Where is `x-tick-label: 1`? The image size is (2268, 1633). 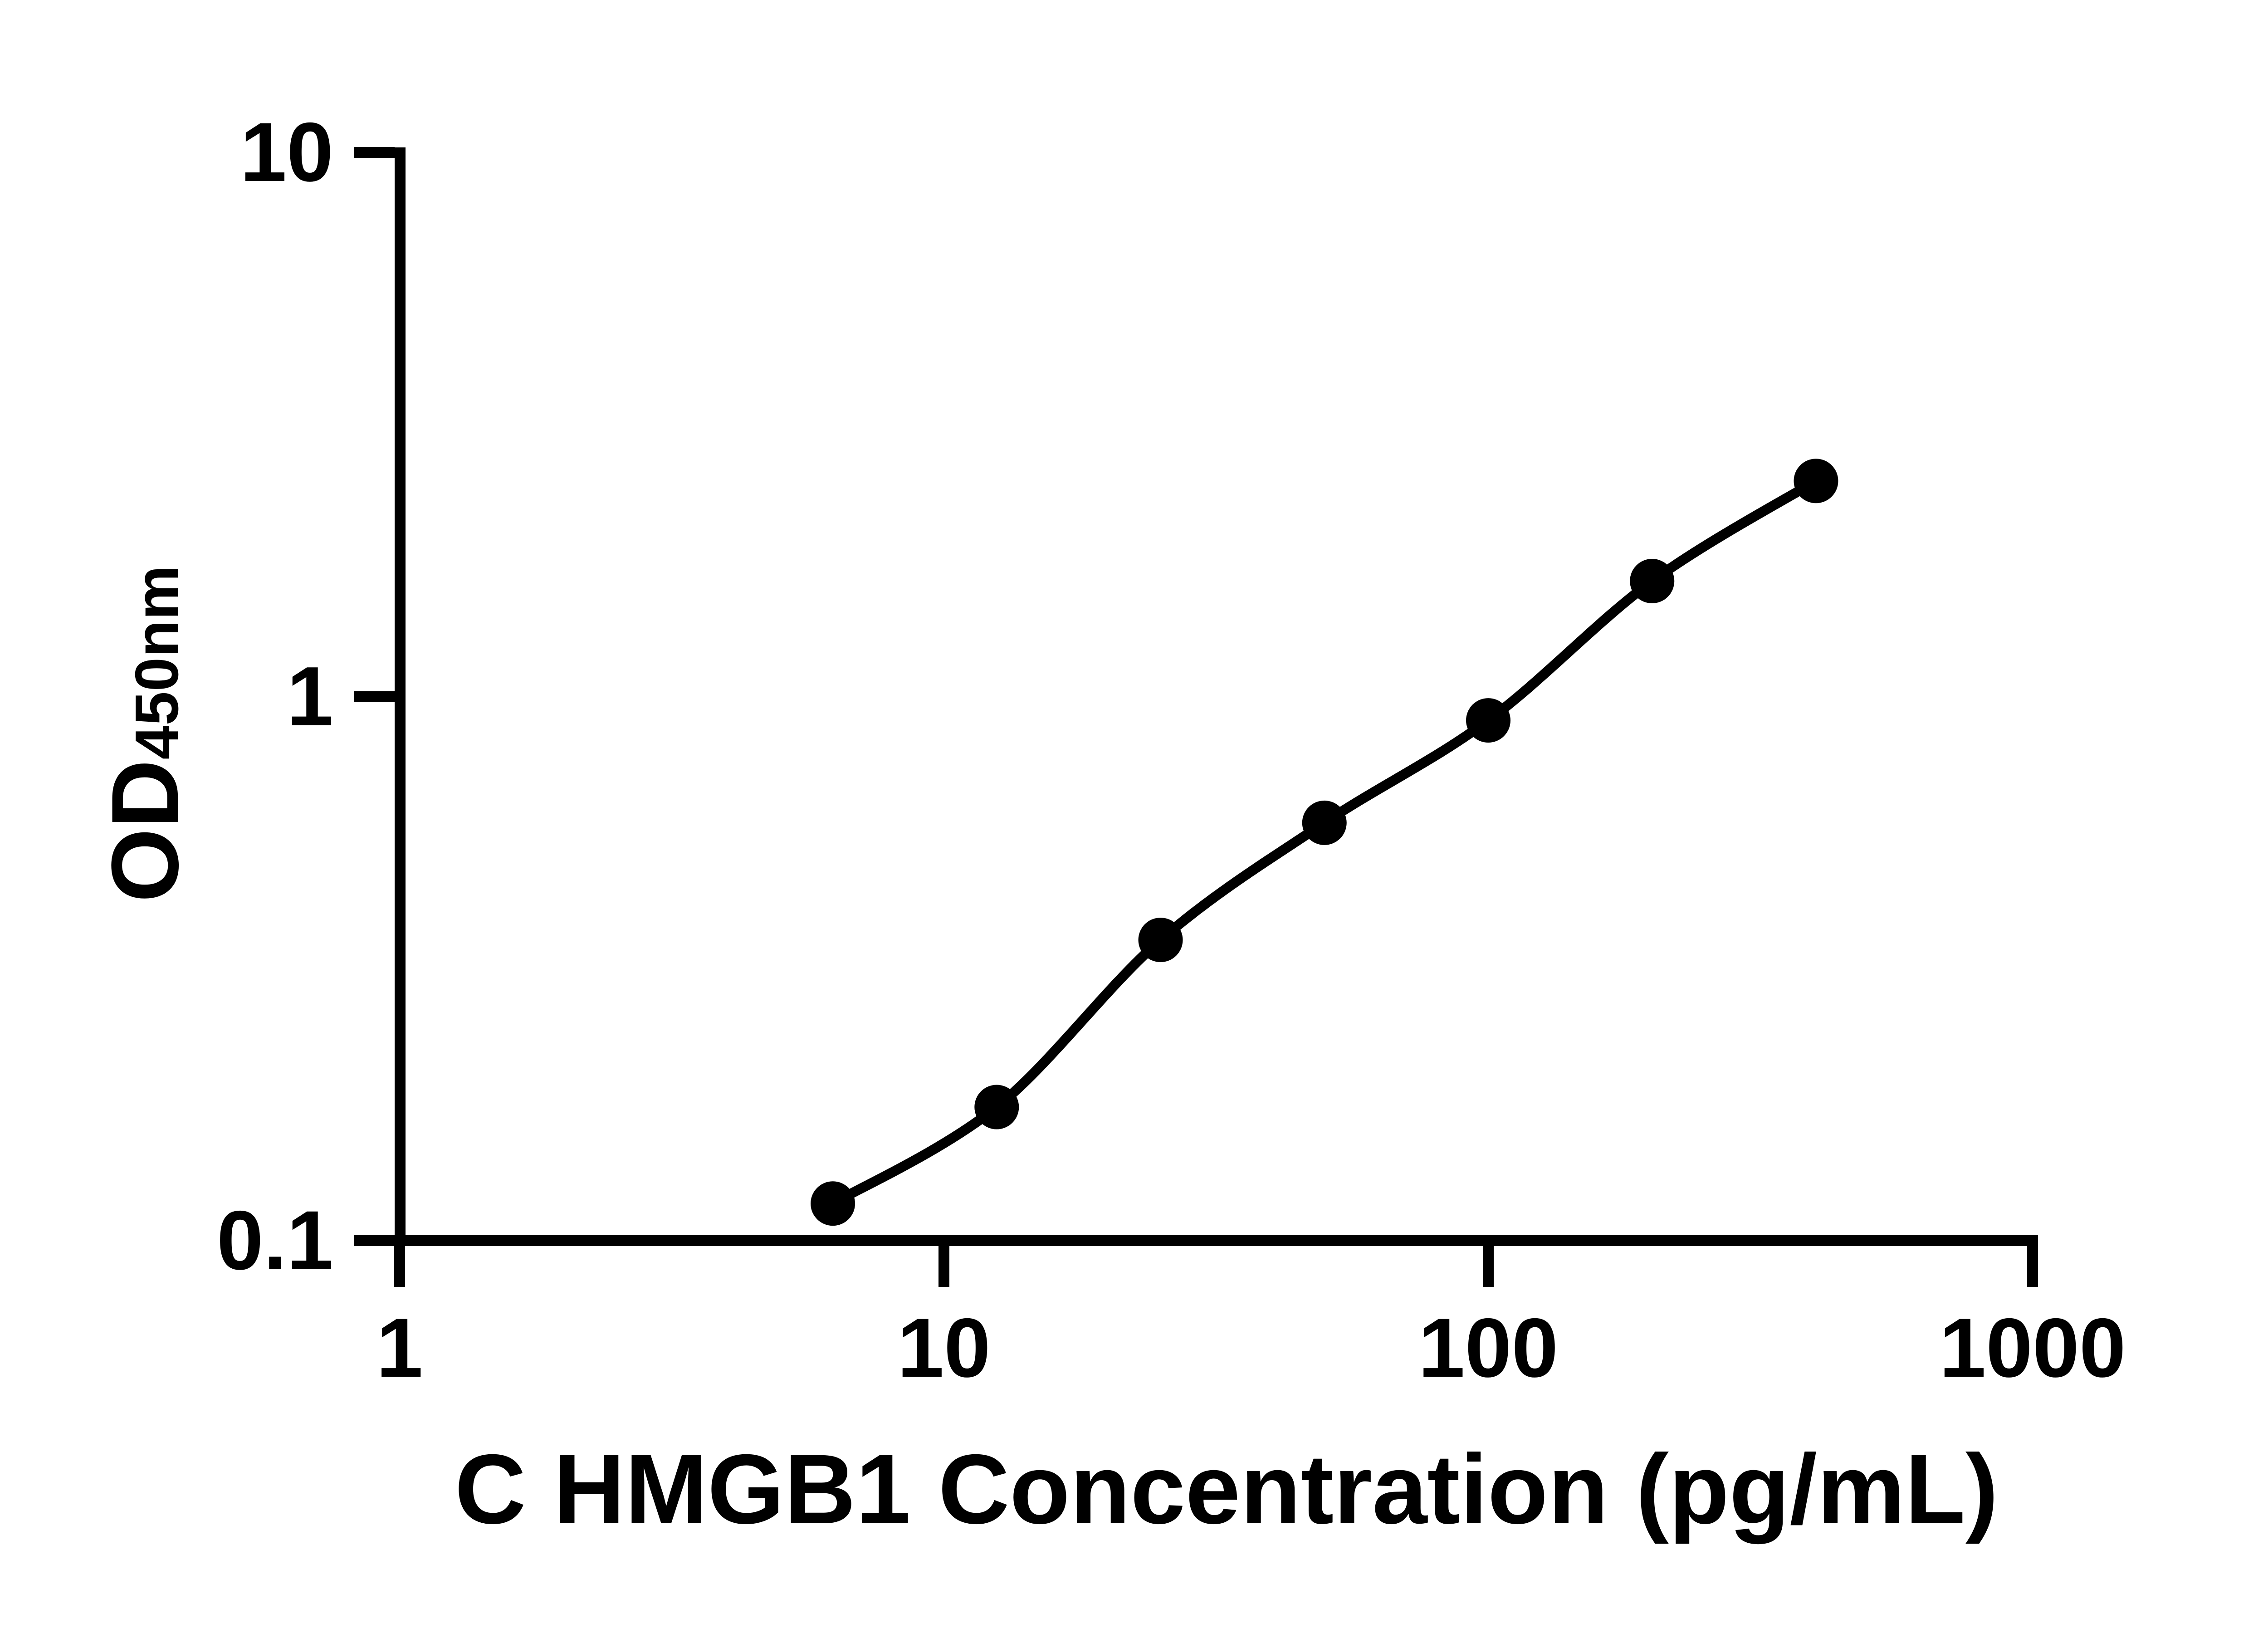 x-tick-label: 1 is located at coordinates (400, 1348).